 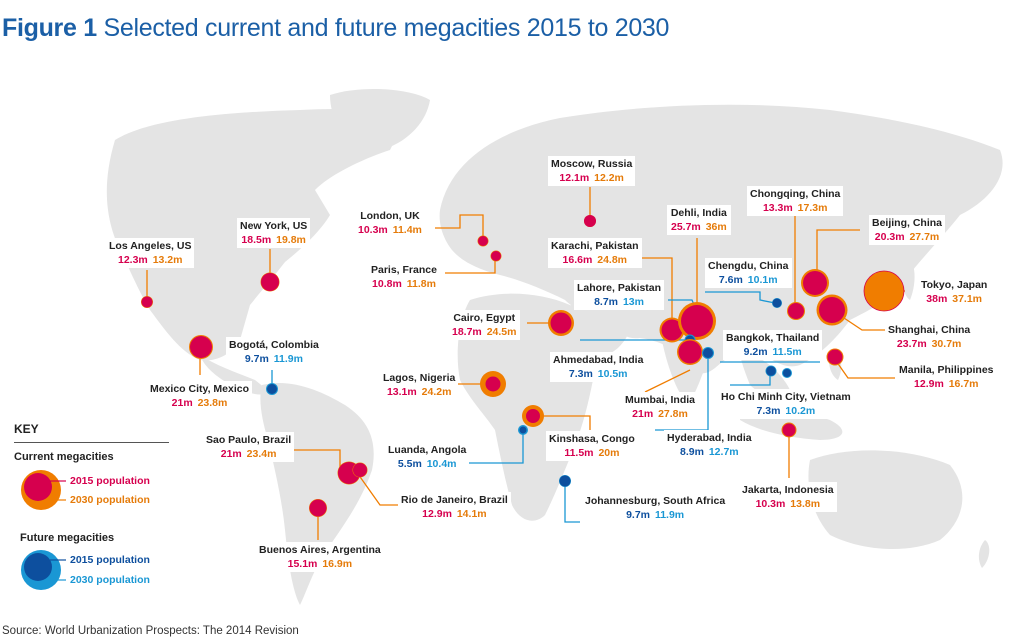 What do you see at coordinates (655, 508) in the screenshot?
I see `label-johannesburg: Johannesburg, South Africa 9.7m 11.9m` at bounding box center [655, 508].